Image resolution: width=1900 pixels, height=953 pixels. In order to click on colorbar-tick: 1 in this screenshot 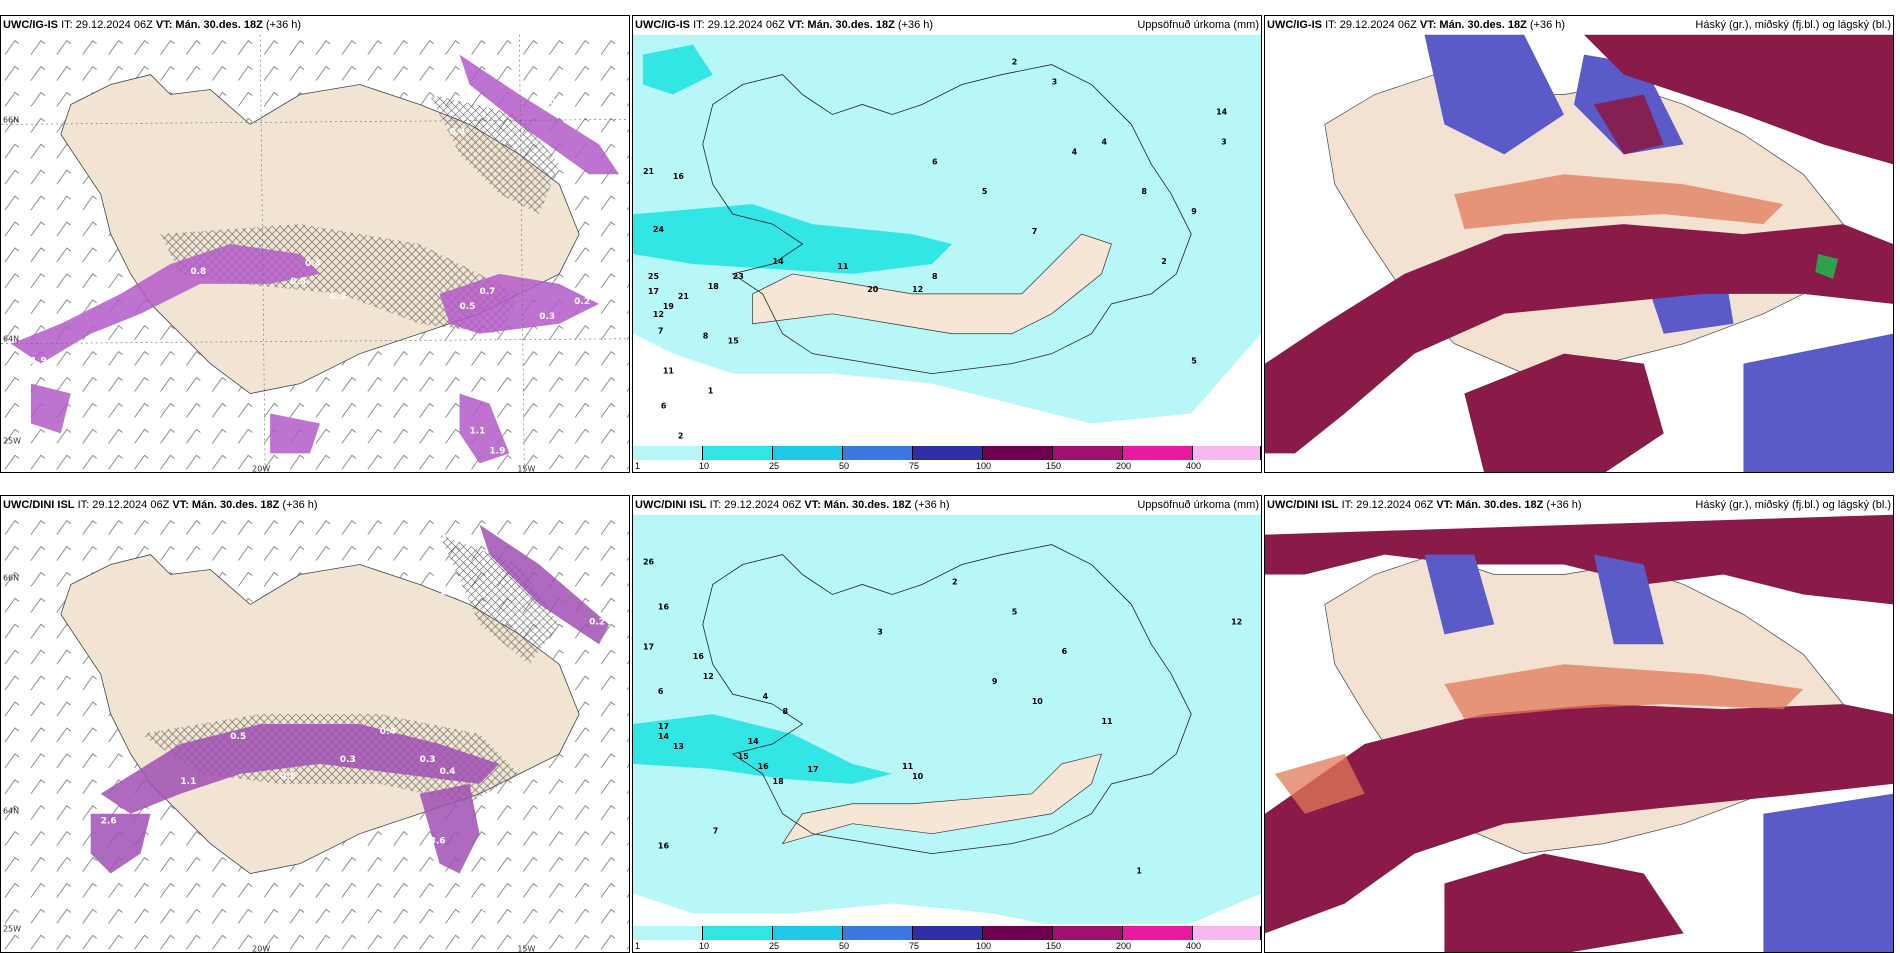, I will do `click(638, 466)`.